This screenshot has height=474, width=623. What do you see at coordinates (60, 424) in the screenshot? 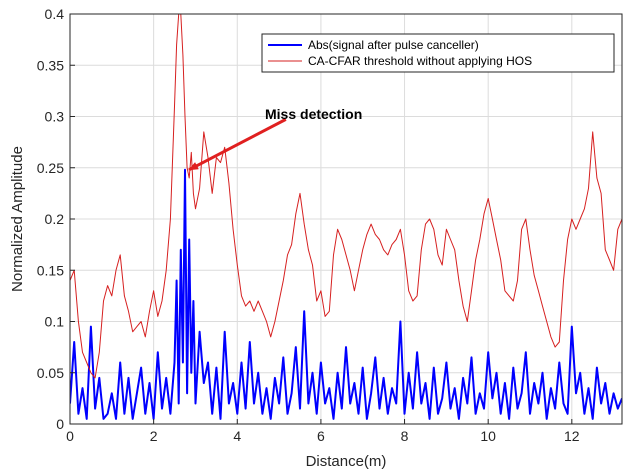
I see `y-tick-label: 0` at bounding box center [60, 424].